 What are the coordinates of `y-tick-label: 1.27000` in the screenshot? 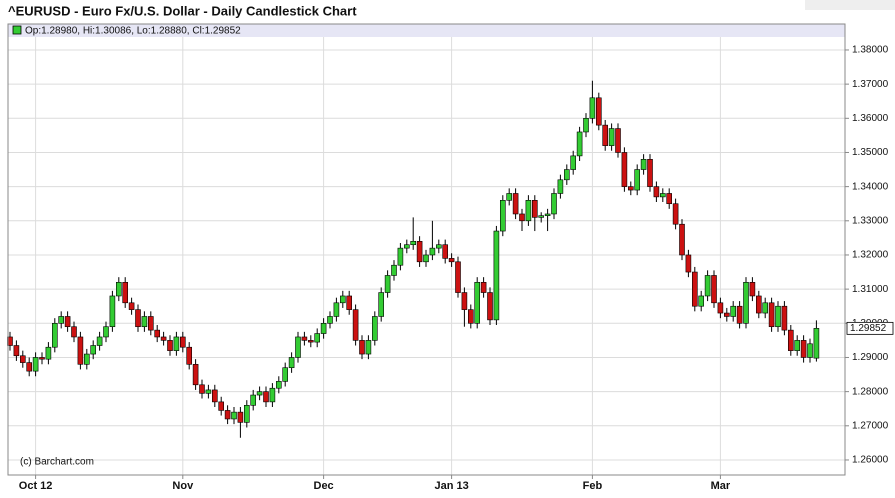 It's located at (870, 425).